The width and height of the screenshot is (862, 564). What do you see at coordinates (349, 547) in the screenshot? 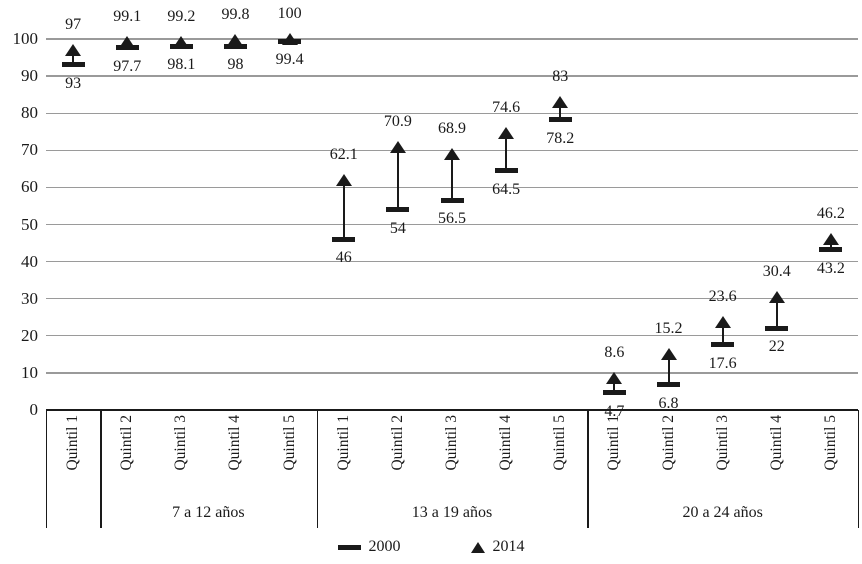
I see `dash-marker-icon` at bounding box center [349, 547].